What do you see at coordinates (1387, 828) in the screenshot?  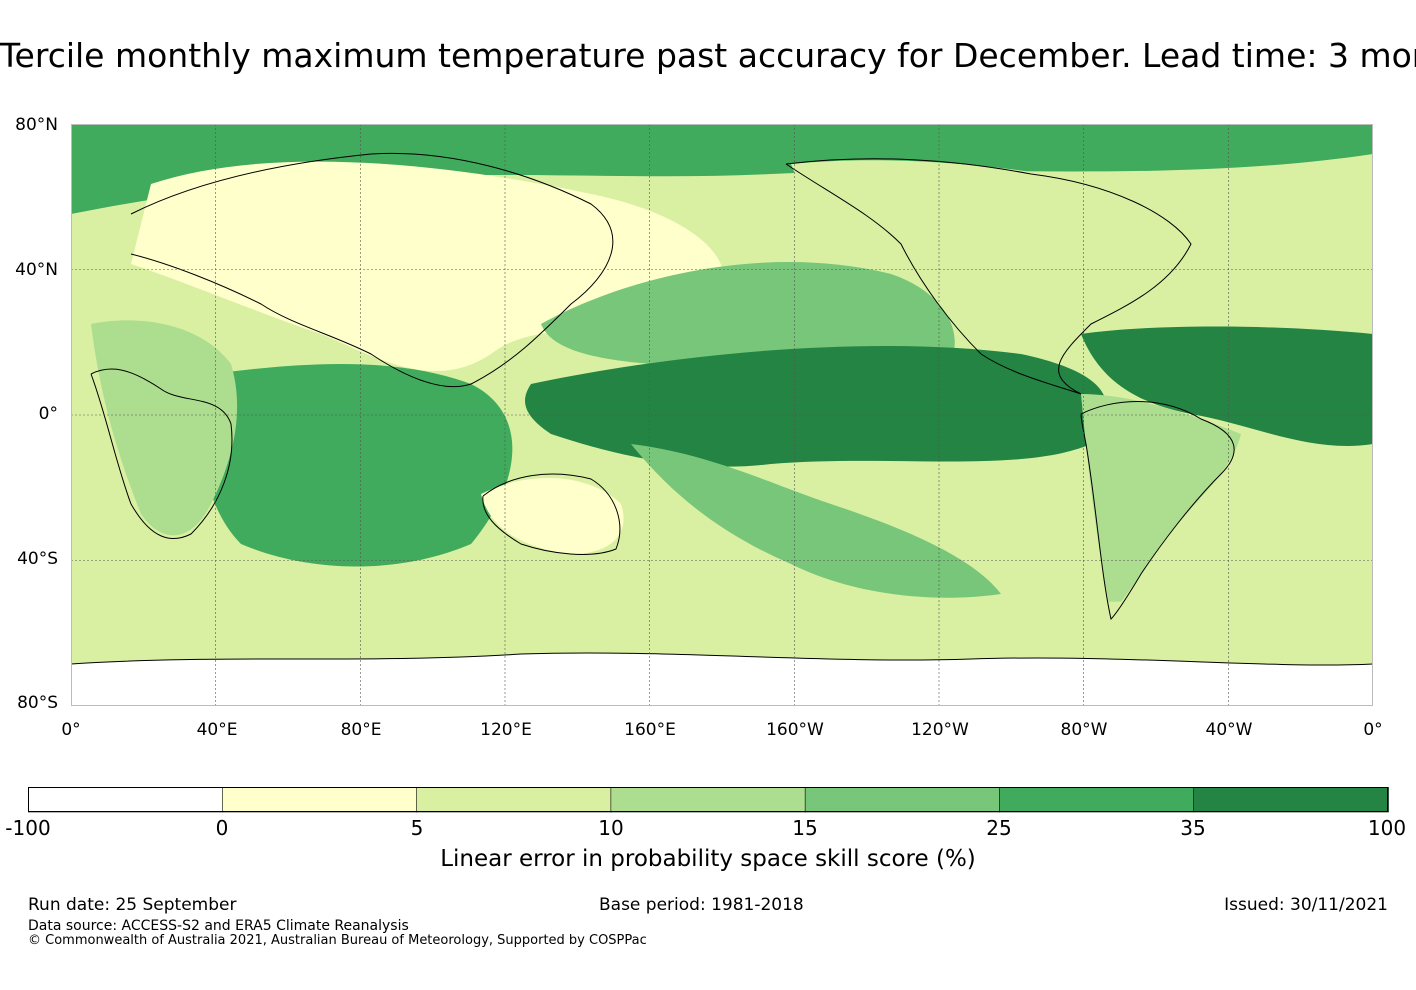 I see `colorbar-tick: 100` at bounding box center [1387, 828].